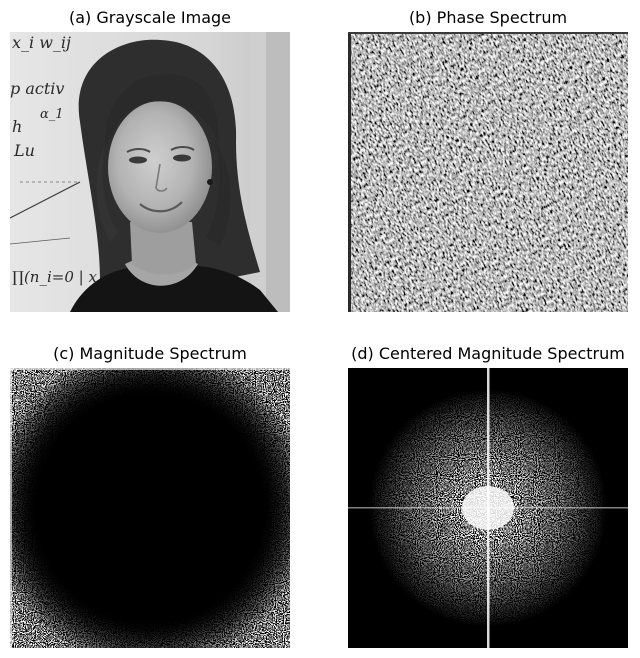 The height and width of the screenshot is (658, 640). What do you see at coordinates (488, 17) in the screenshot?
I see `panel-title-phase: (b) Phase Spectrum` at bounding box center [488, 17].